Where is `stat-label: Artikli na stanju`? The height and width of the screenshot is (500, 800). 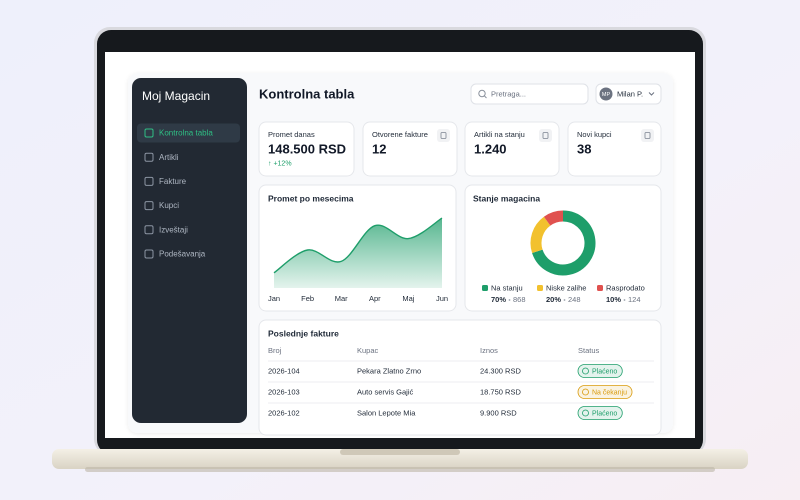 stat-label: Artikli na stanju is located at coordinates (499, 134).